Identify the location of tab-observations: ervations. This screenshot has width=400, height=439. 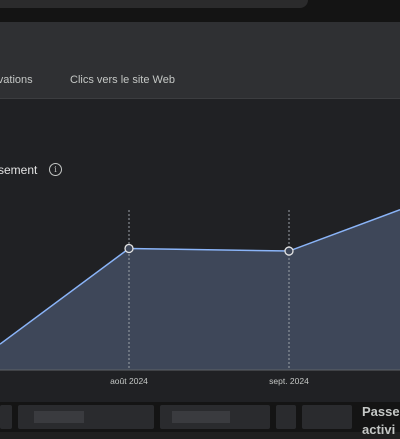
(16, 80).